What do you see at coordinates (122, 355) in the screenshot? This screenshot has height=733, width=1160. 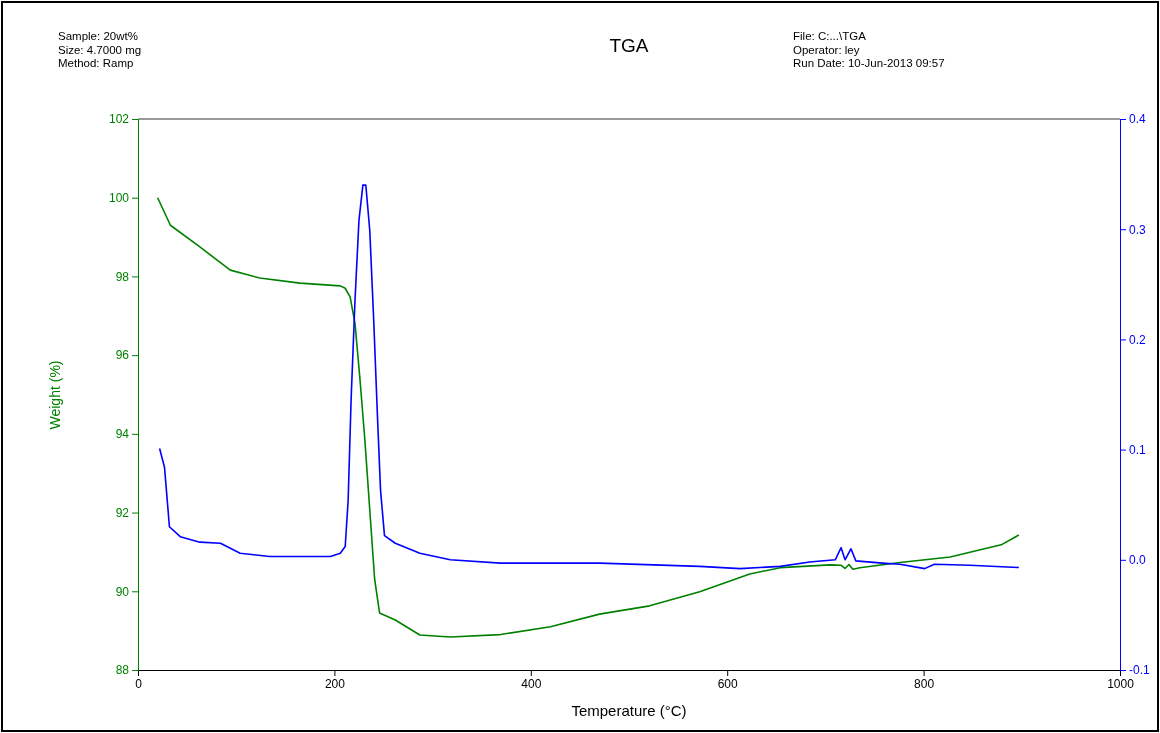 I see `y-tick-label: 96` at bounding box center [122, 355].